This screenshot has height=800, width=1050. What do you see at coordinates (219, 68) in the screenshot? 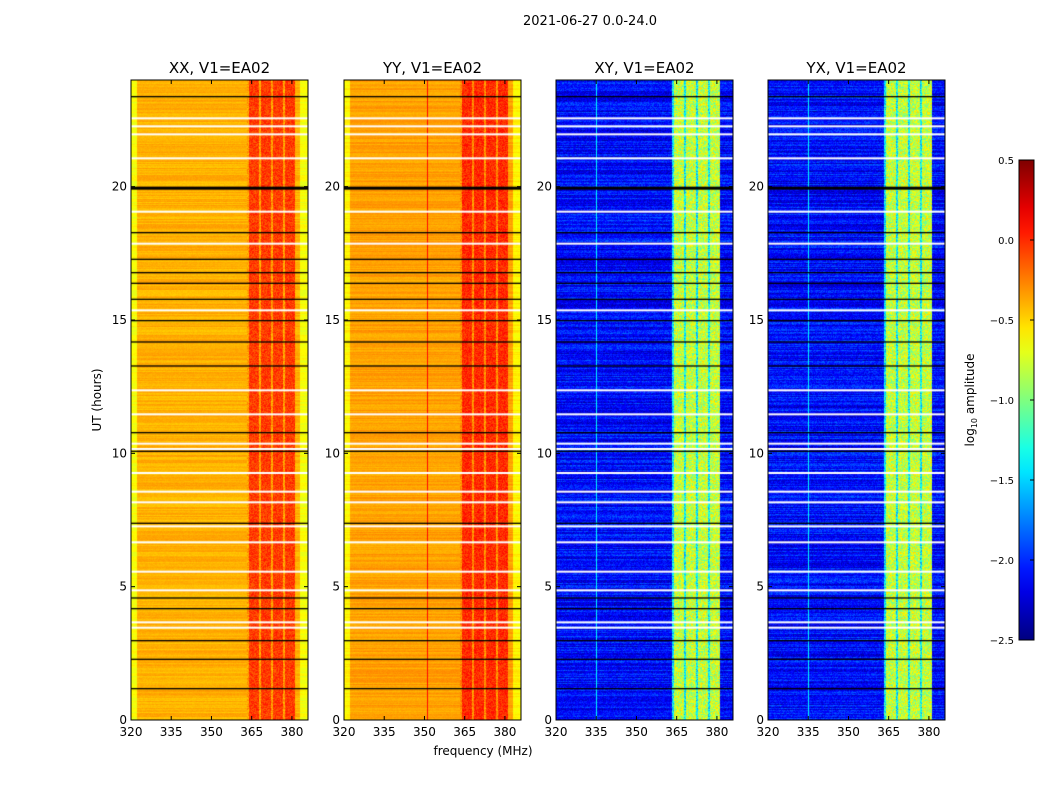
I see `panel-title: XX, V1=EA02` at bounding box center [219, 68].